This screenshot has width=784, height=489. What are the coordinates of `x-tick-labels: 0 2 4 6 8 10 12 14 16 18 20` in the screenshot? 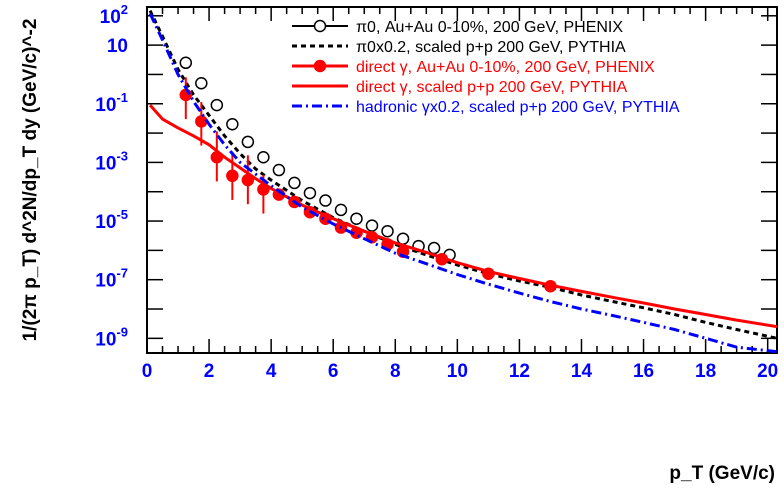 It's located at (460, 371).